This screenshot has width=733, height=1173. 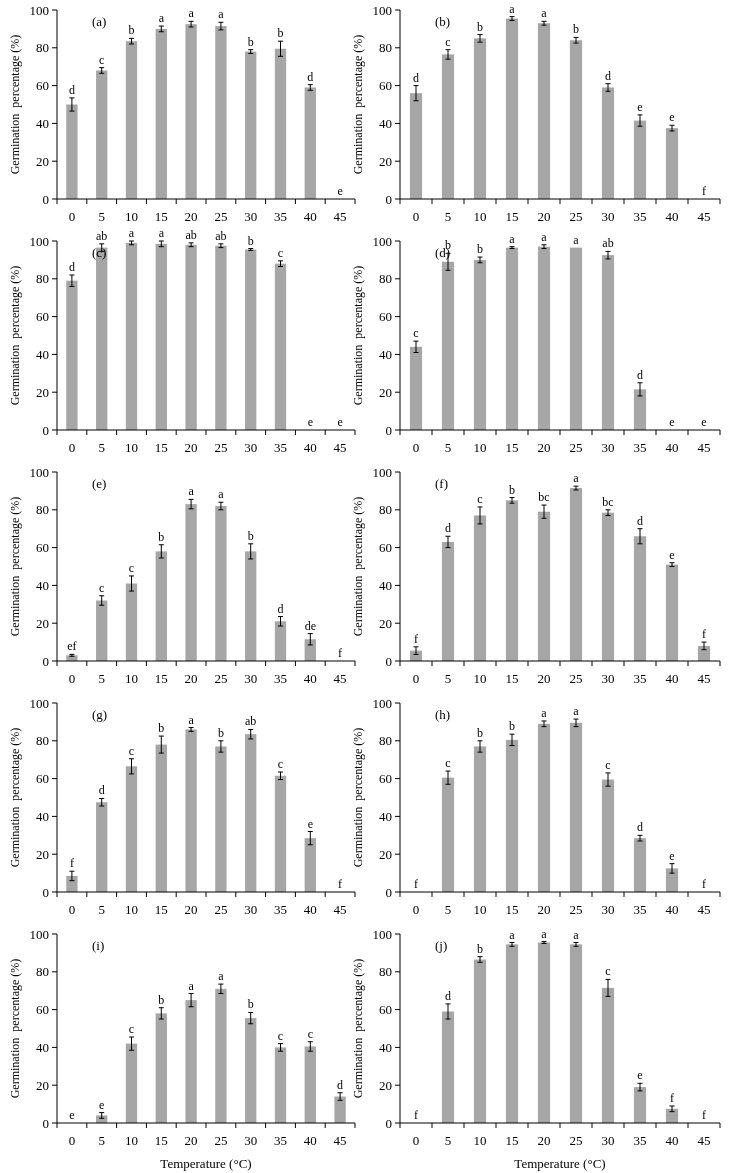 What do you see at coordinates (99, 21) in the screenshot?
I see `chart-title: (a)` at bounding box center [99, 21].